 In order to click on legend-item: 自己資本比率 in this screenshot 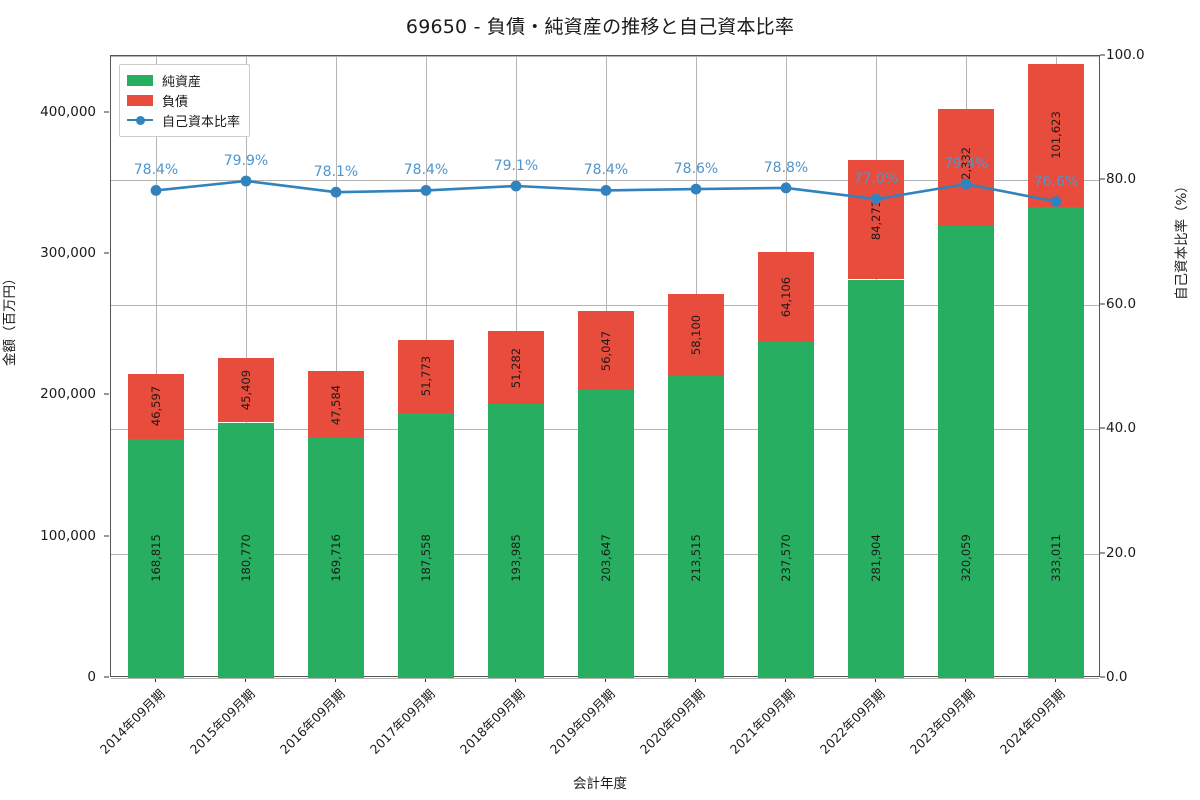, I will do `click(183, 120)`.